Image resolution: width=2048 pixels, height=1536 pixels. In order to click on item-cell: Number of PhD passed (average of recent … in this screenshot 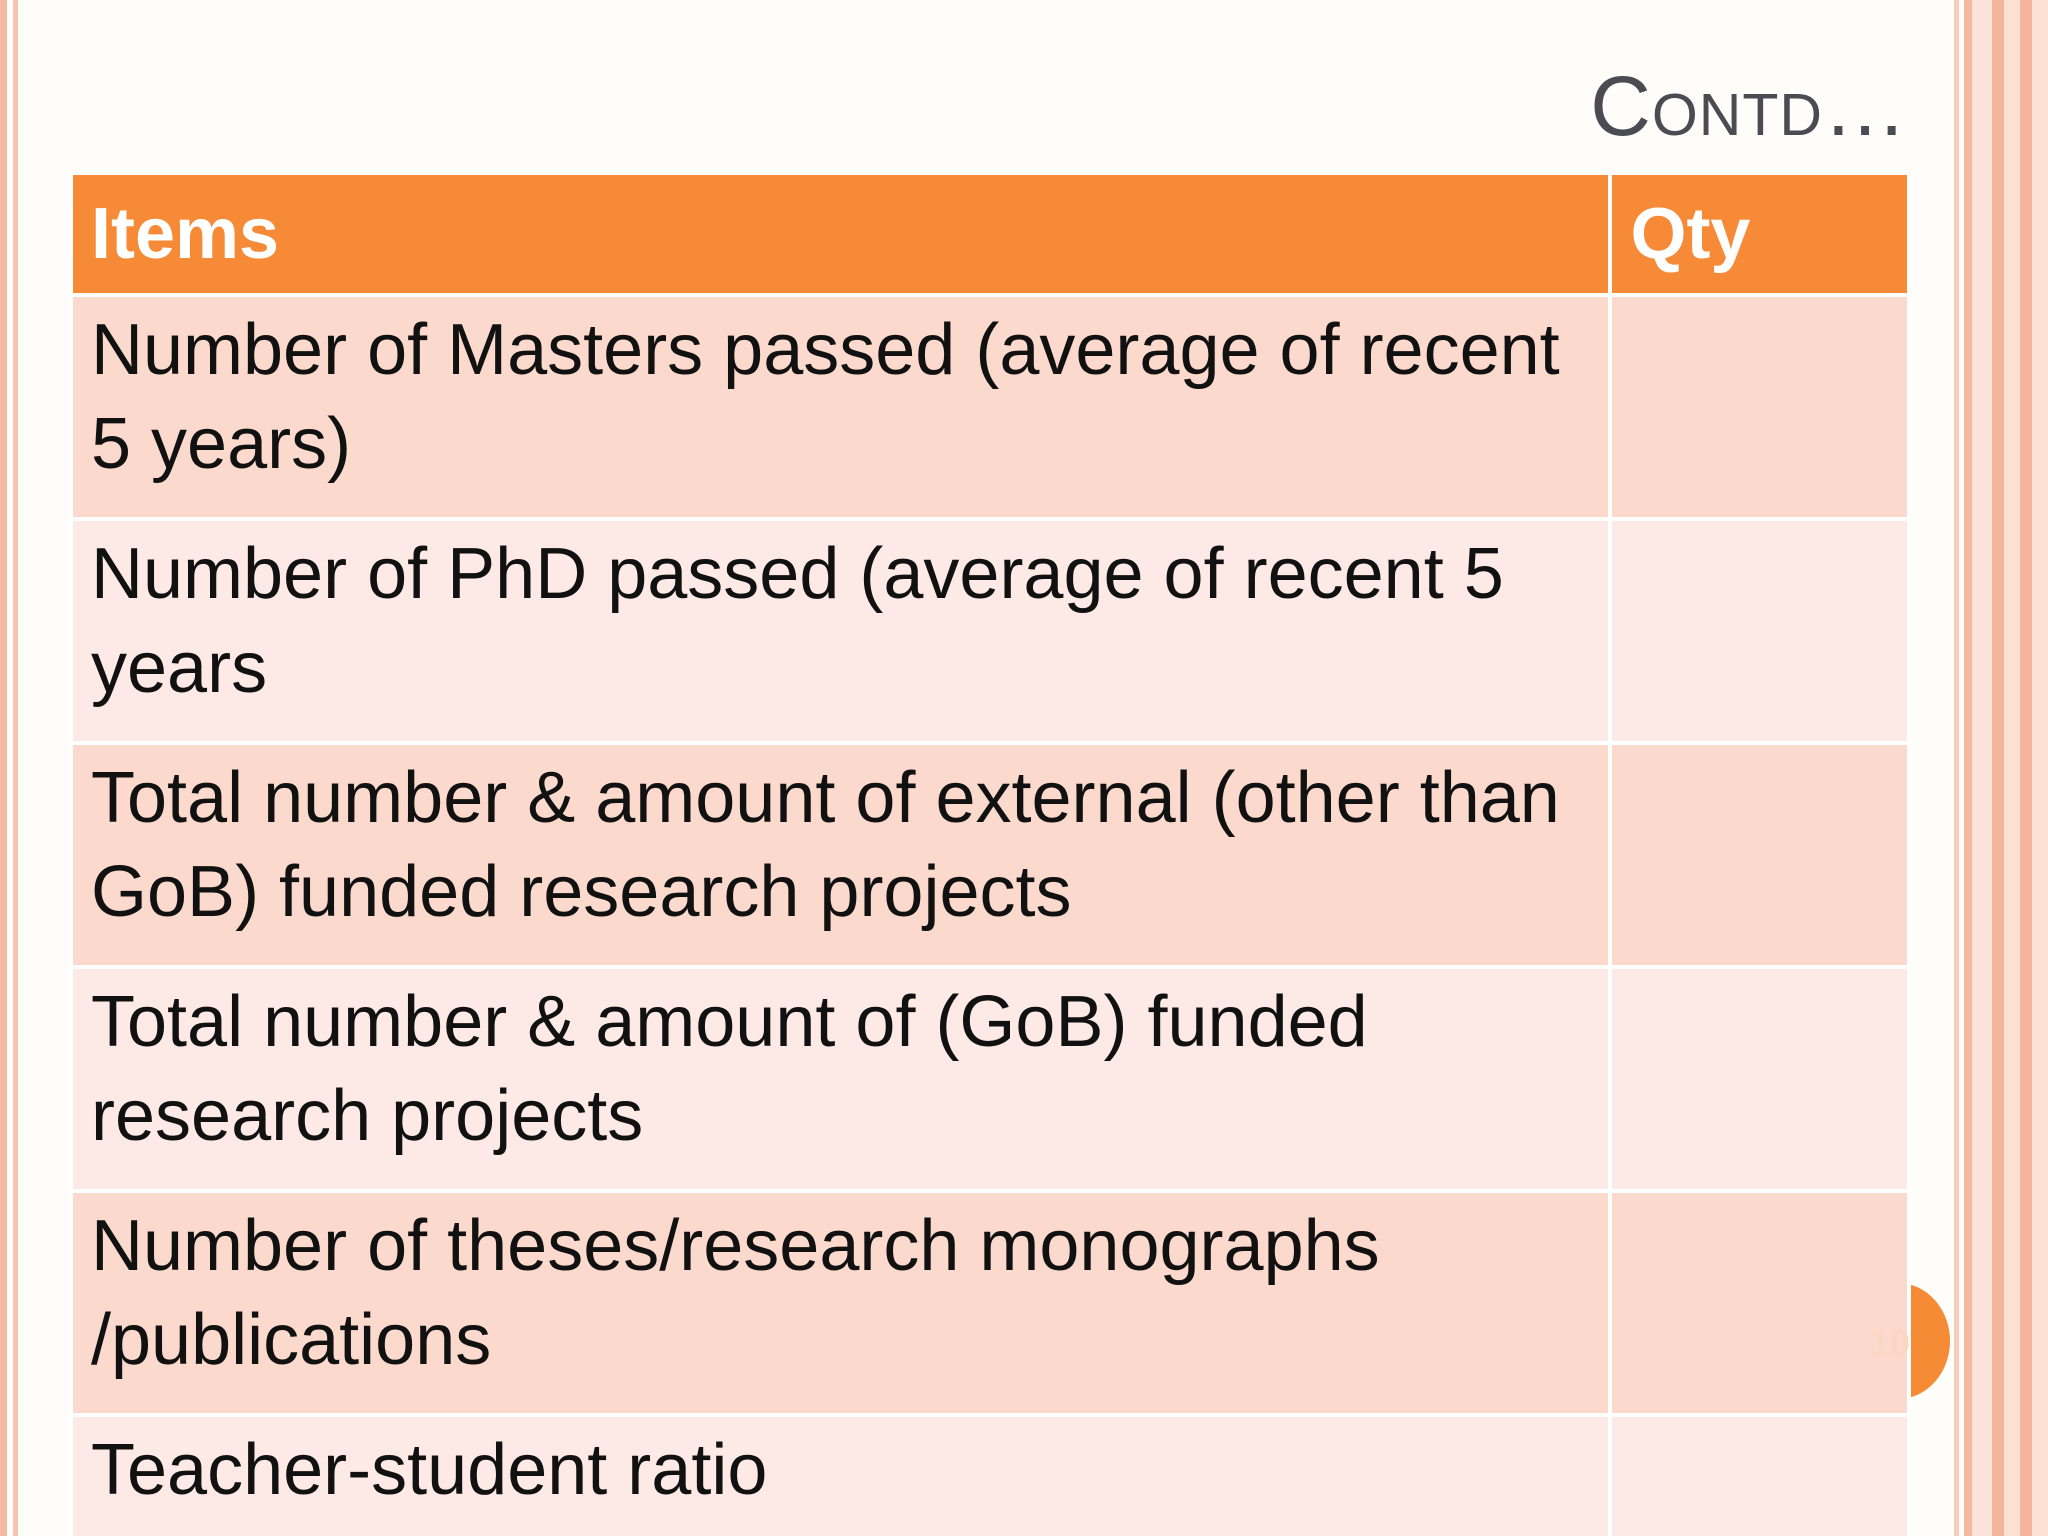, I will do `click(840, 631)`.